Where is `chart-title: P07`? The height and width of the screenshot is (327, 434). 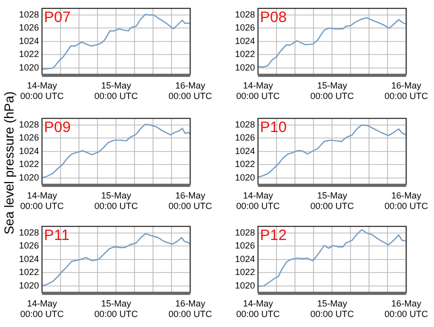
chart-title: P07 is located at coordinates (57, 17).